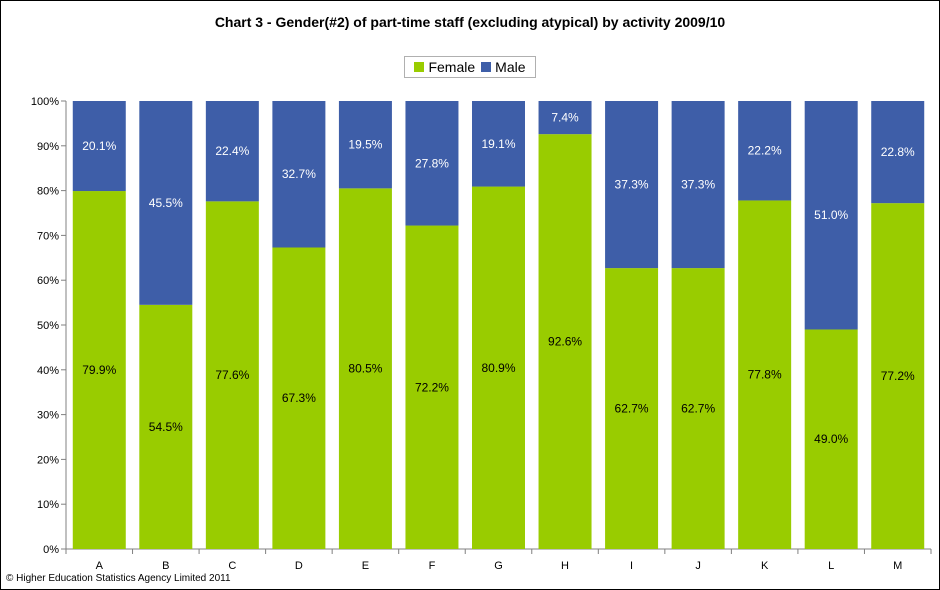 The image size is (940, 590). I want to click on data-label-female-m: 77.2%, so click(898, 376).